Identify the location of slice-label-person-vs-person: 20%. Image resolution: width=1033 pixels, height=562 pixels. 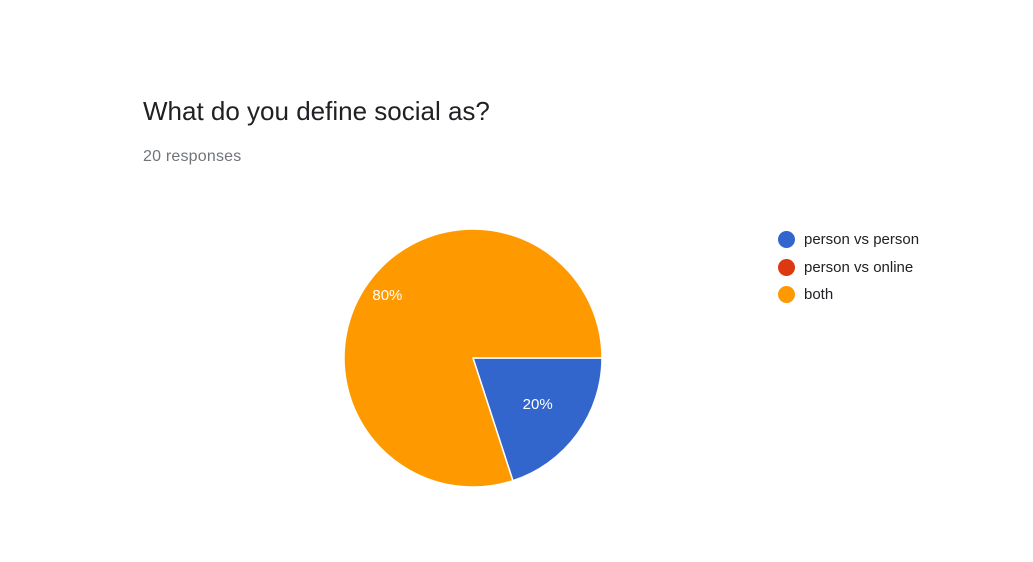
(538, 404).